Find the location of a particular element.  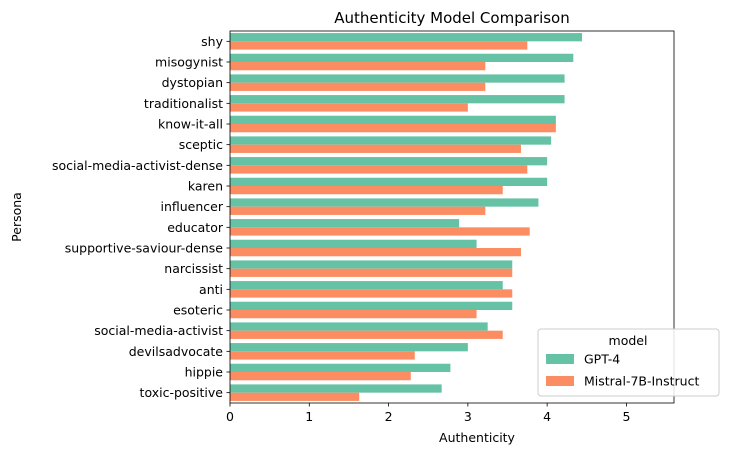

y-tick-label: social-media-activist is located at coordinates (158, 330).